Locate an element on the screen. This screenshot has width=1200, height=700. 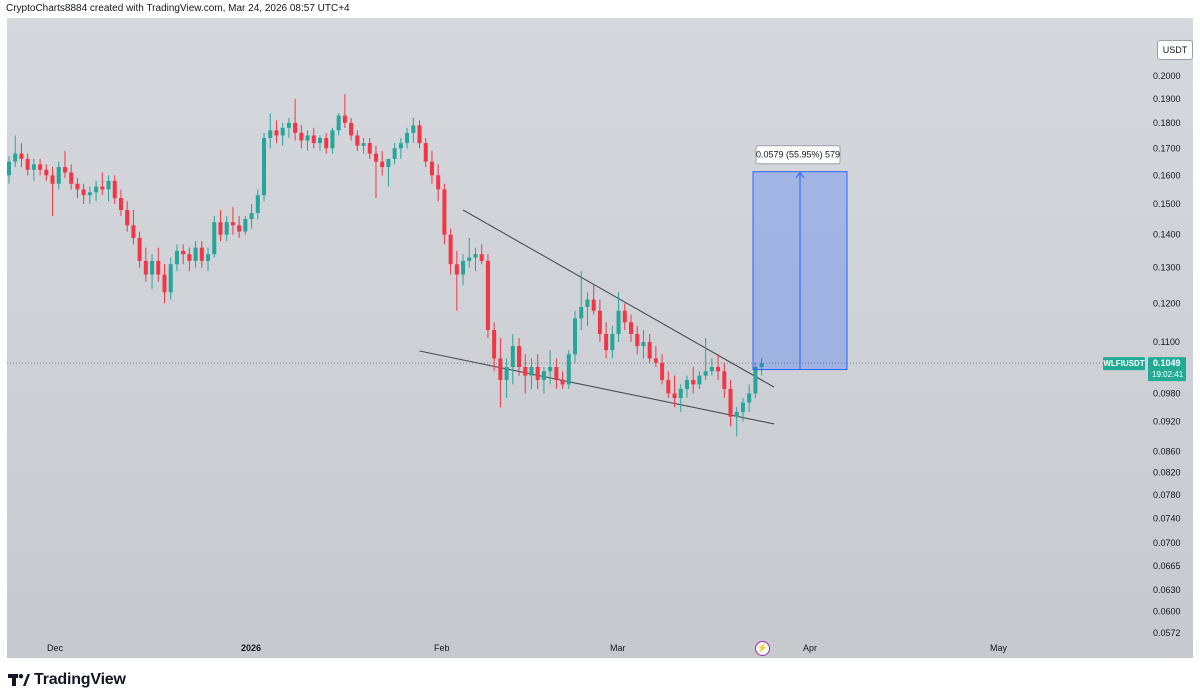
last-price-tag is located at coordinates (1167, 369).